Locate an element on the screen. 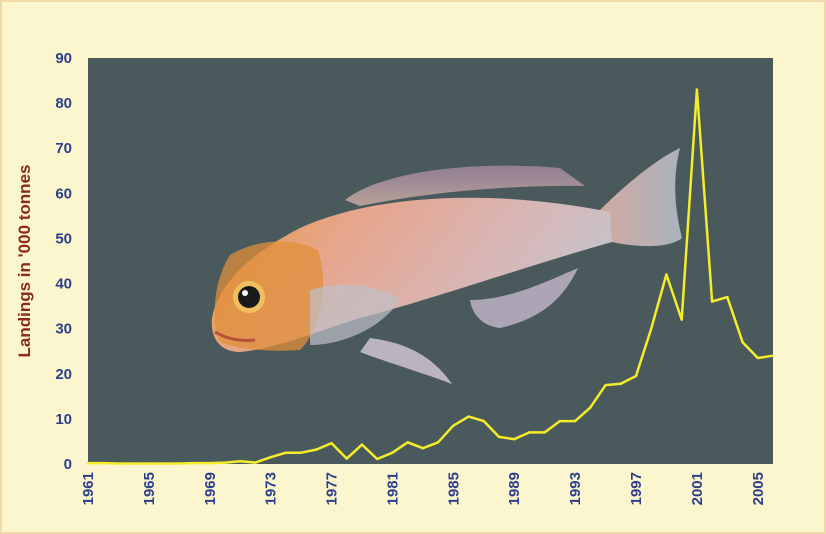  y-tick-label: 60 is located at coordinates (63, 193).